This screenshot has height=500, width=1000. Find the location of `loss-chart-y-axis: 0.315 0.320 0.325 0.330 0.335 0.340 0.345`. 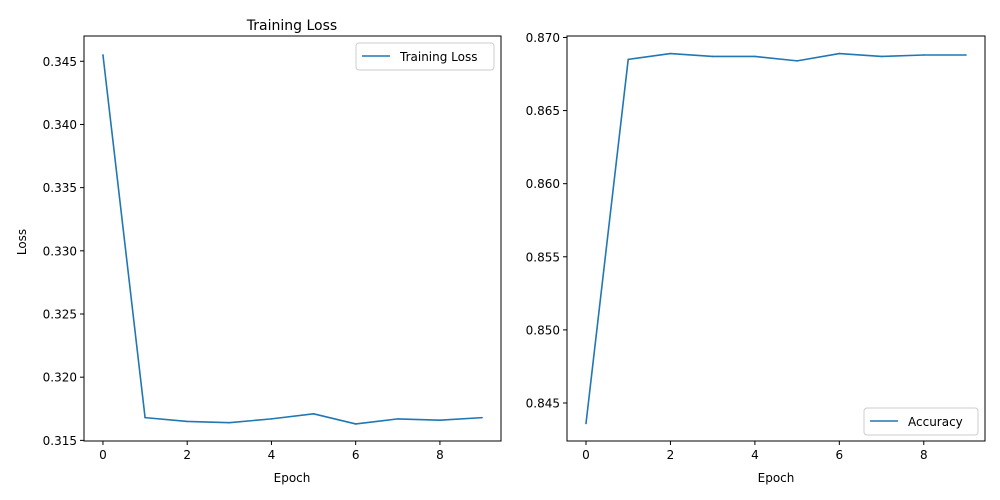

loss-chart-y-axis: 0.315 0.320 0.325 0.330 0.335 0.340 0.345 is located at coordinates (63, 251).